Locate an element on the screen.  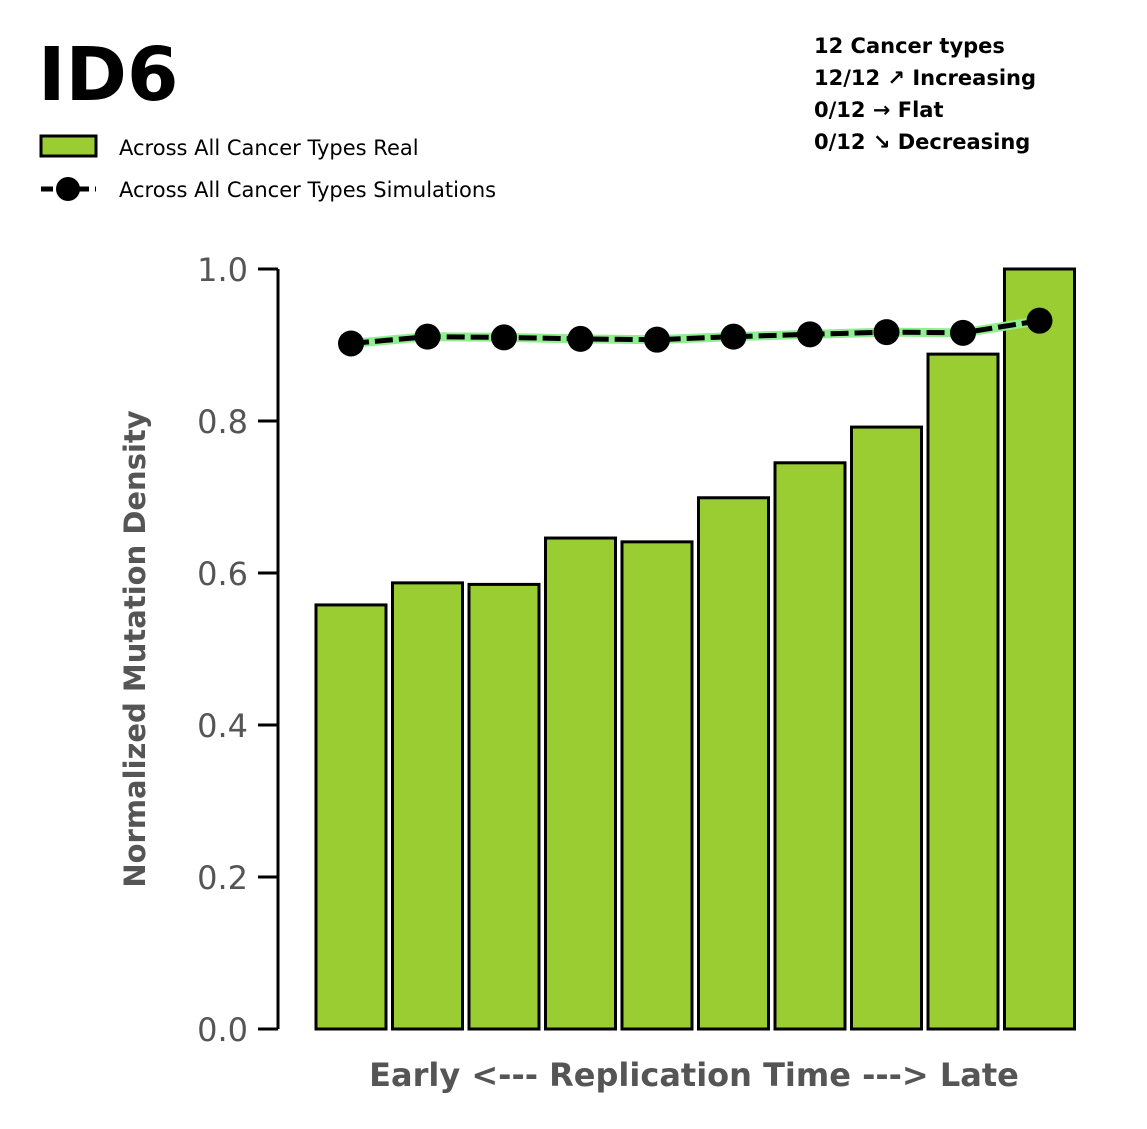
annotation-line-1: 12 Cancer types is located at coordinates (909, 46).